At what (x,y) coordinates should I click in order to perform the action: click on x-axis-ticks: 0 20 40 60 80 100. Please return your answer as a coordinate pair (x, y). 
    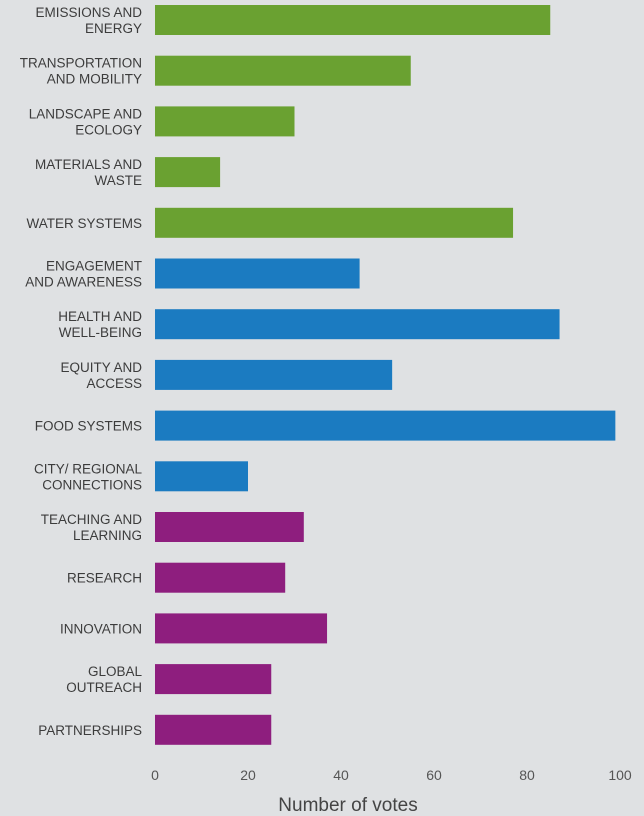
    Looking at the image, I should click on (391, 775).